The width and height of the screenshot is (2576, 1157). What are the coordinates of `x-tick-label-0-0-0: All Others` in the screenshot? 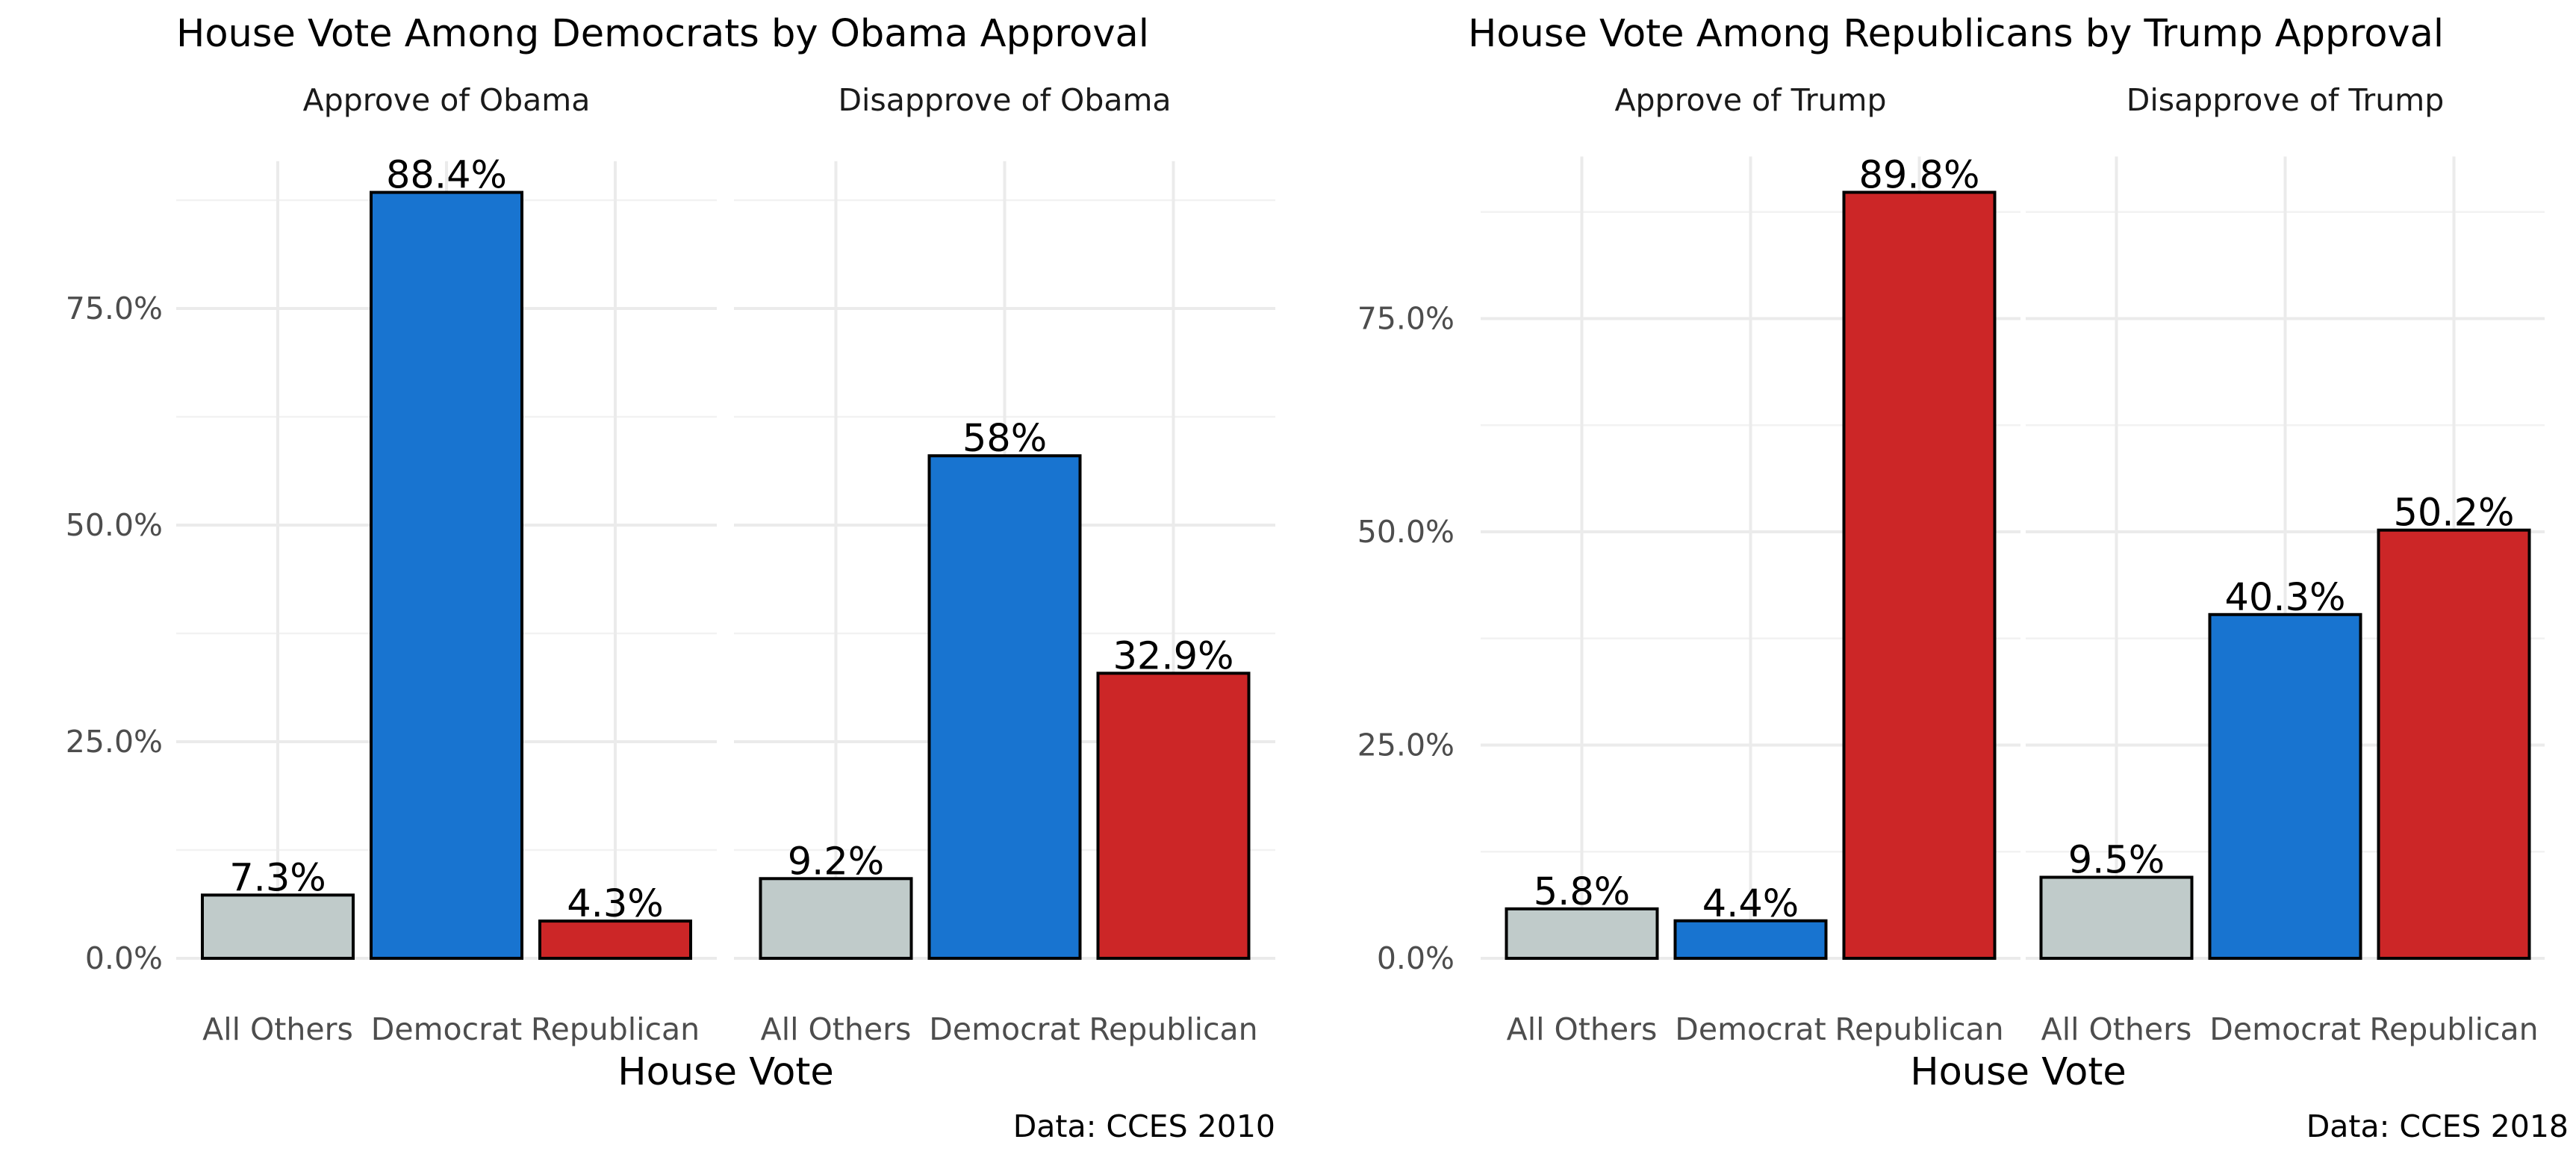 It's located at (277, 1029).